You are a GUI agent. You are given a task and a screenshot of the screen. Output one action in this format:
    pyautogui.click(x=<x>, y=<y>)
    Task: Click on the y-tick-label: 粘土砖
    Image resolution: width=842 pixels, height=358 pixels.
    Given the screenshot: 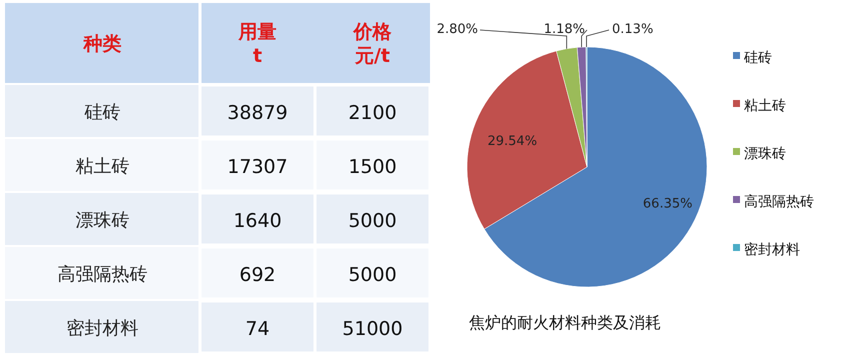 What is the action you would take?
    pyautogui.click(x=103, y=166)
    